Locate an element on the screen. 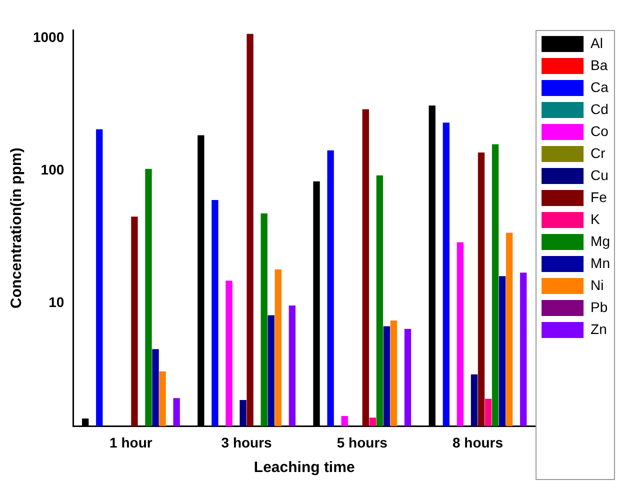 The height and width of the screenshot is (489, 620). x-axis-title: Leaching time is located at coordinates (304, 467).